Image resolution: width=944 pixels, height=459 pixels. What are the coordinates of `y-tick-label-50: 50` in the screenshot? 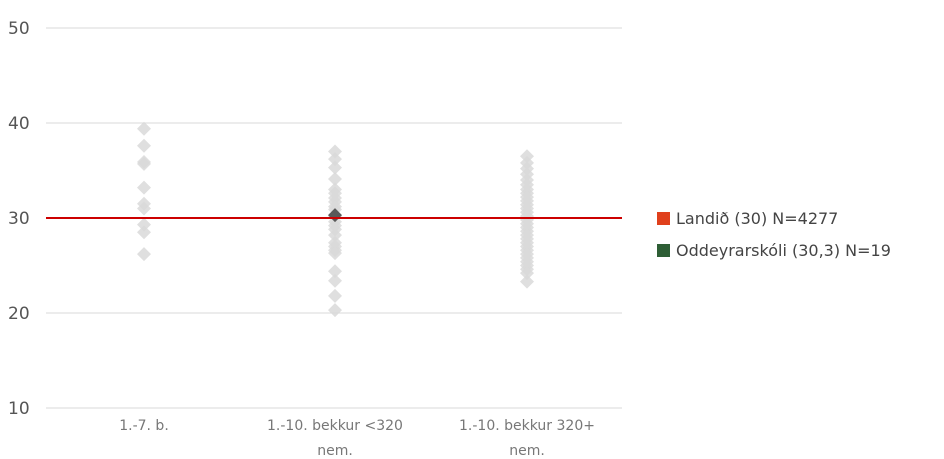 It's located at (19, 29).